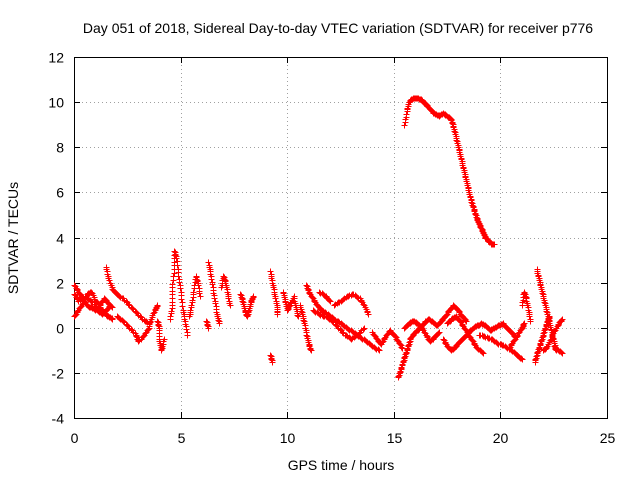 The image size is (640, 480). Describe the element at coordinates (60, 284) in the screenshot. I see `y-tick-label: 2` at that location.